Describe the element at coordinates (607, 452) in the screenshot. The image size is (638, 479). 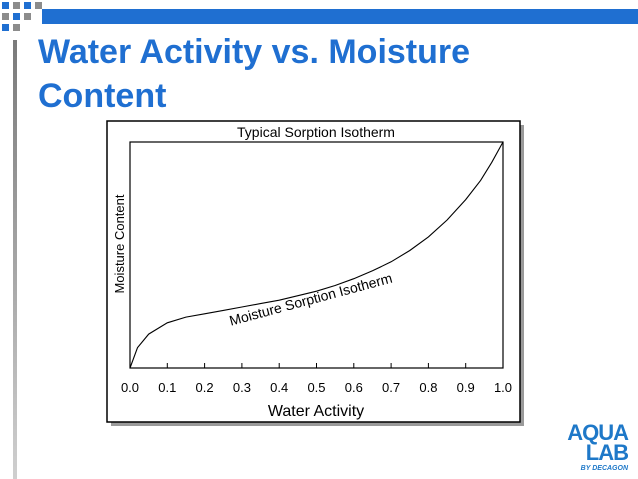
I see `logo-line2: LAB` at that location.